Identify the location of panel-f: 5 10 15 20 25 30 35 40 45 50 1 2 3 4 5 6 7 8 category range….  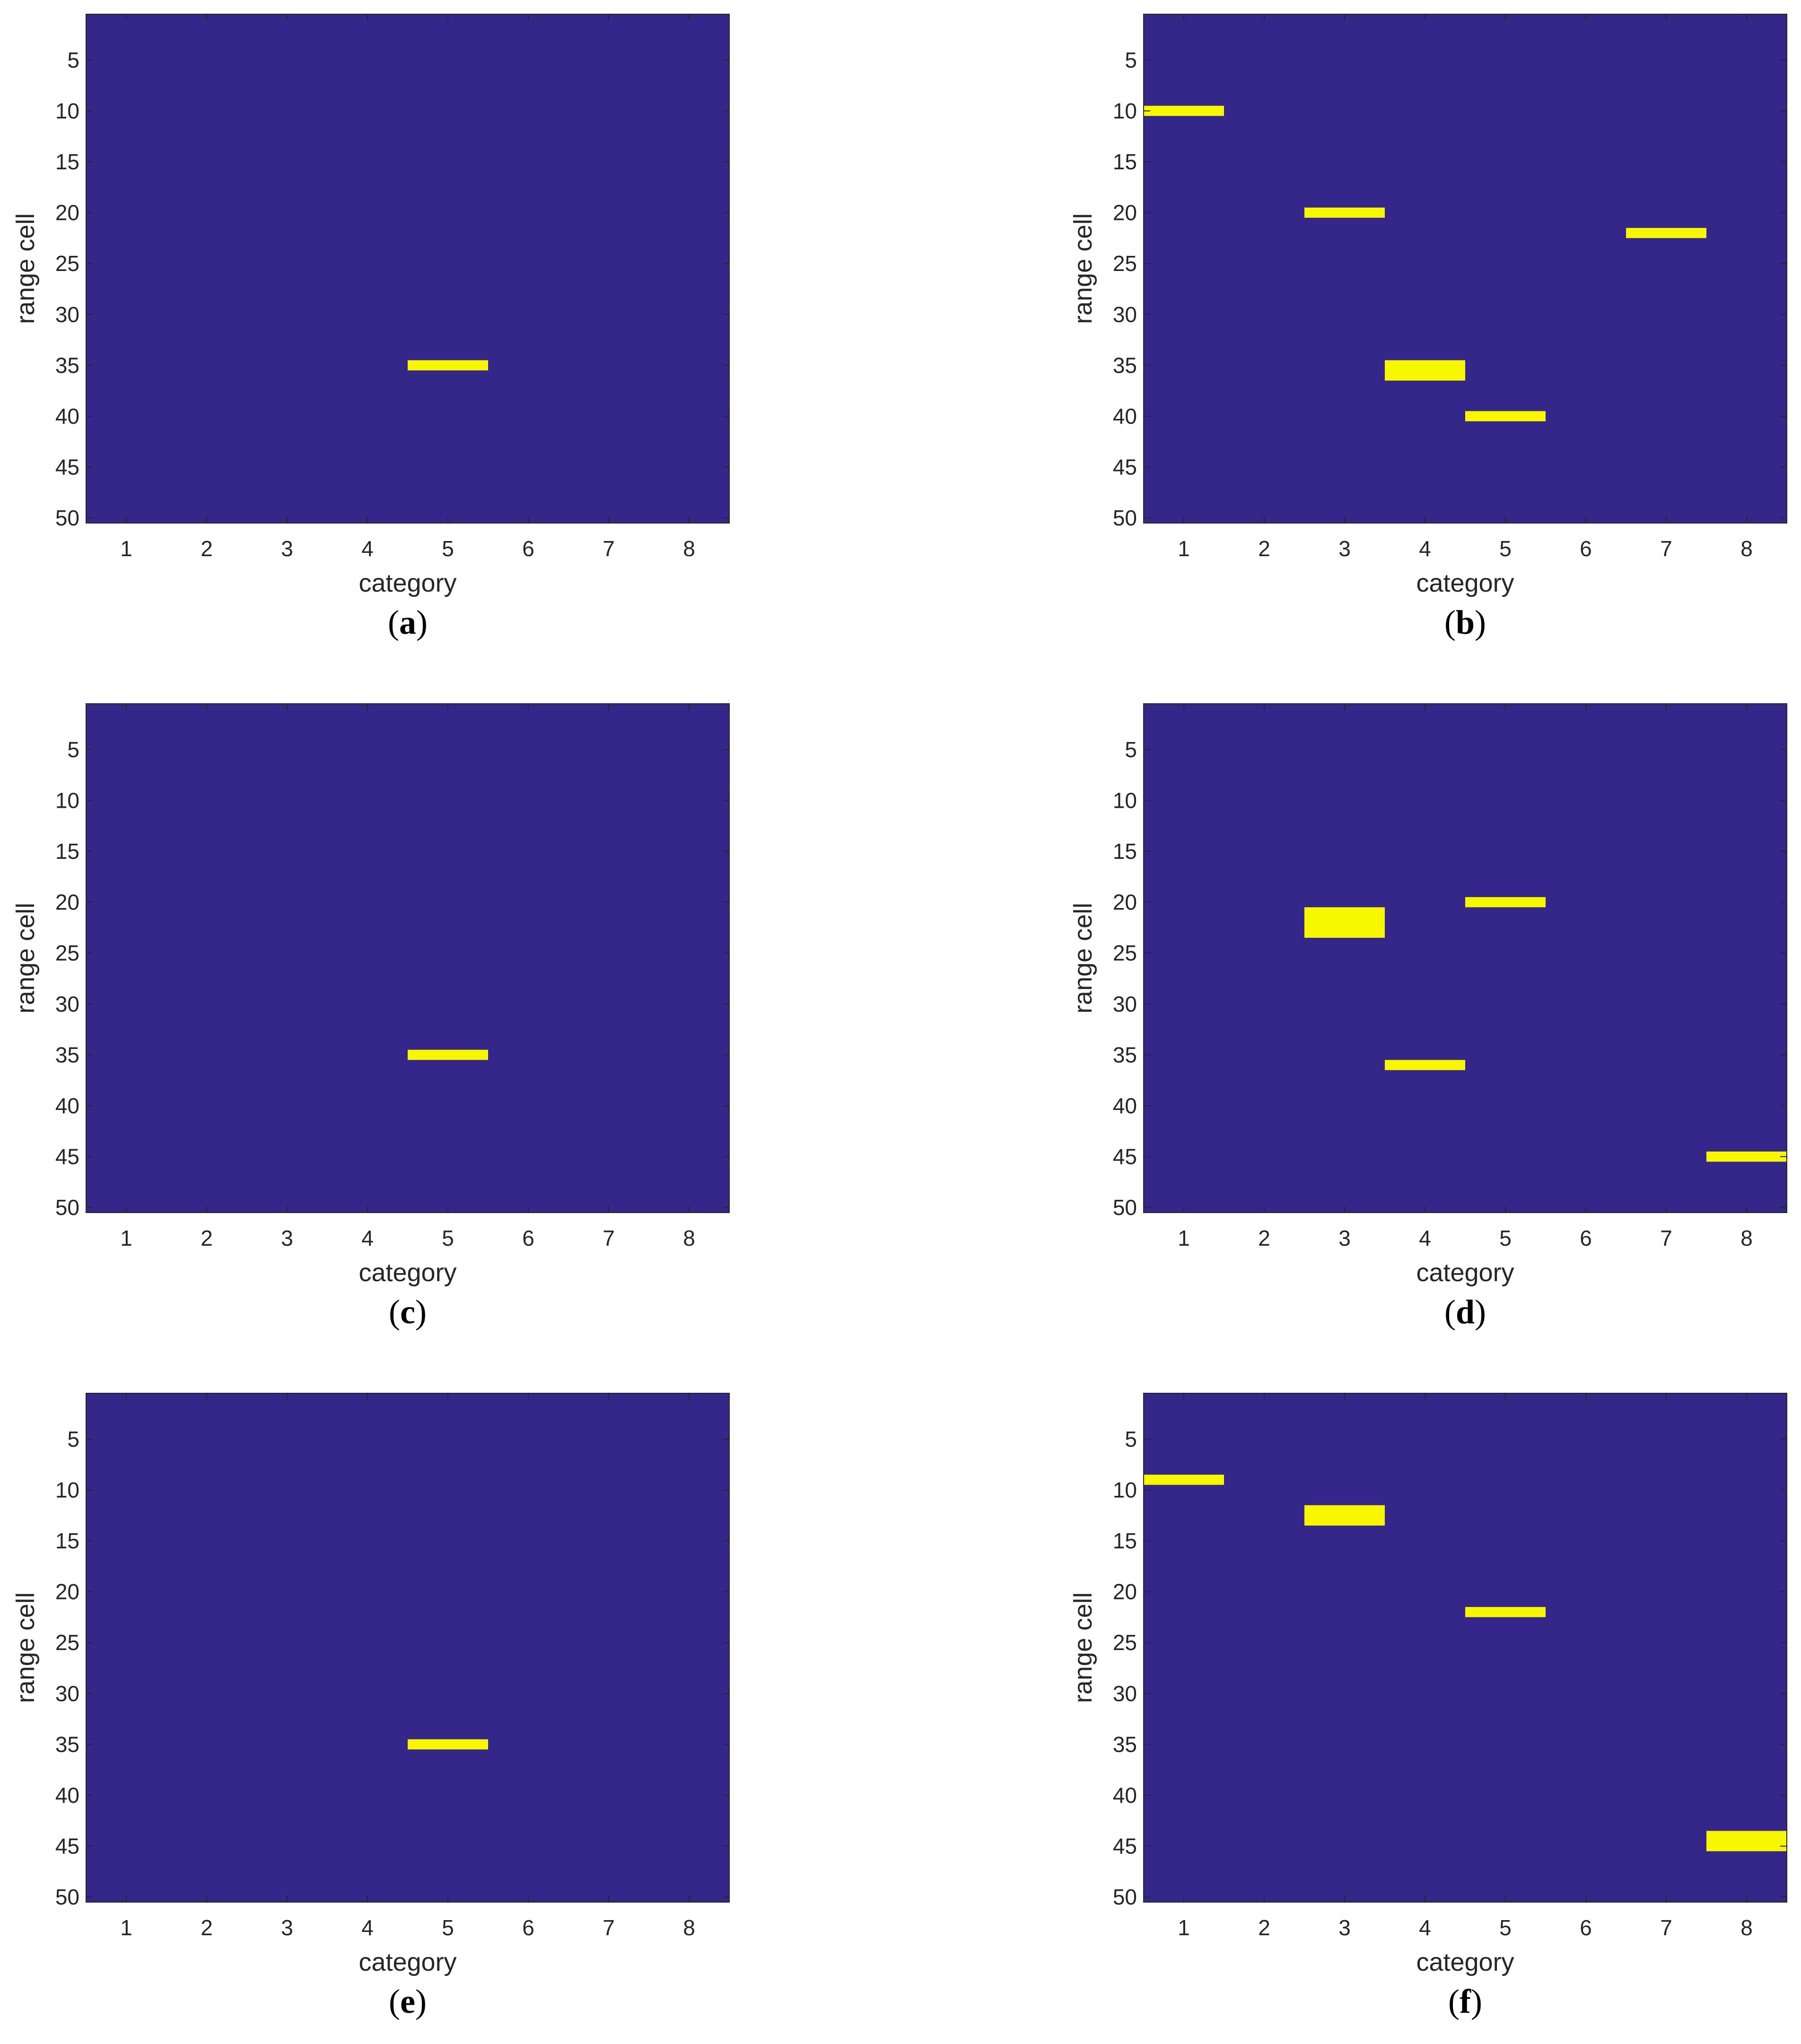
(1427, 1718).